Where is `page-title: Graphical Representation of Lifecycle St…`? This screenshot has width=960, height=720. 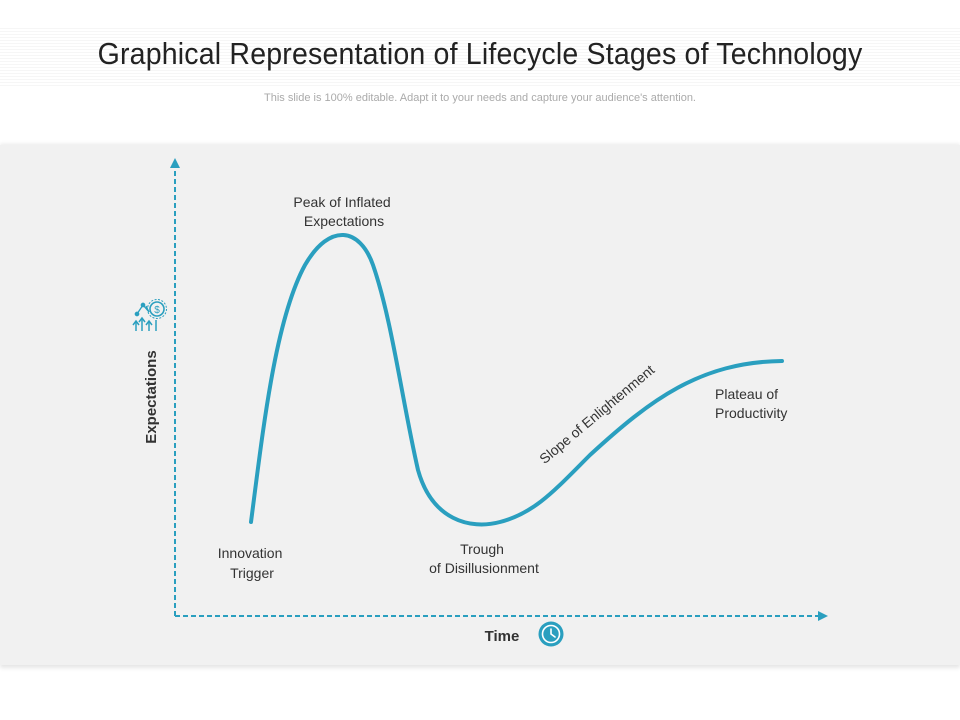
page-title: Graphical Representation of Lifecycle St… is located at coordinates (480, 53).